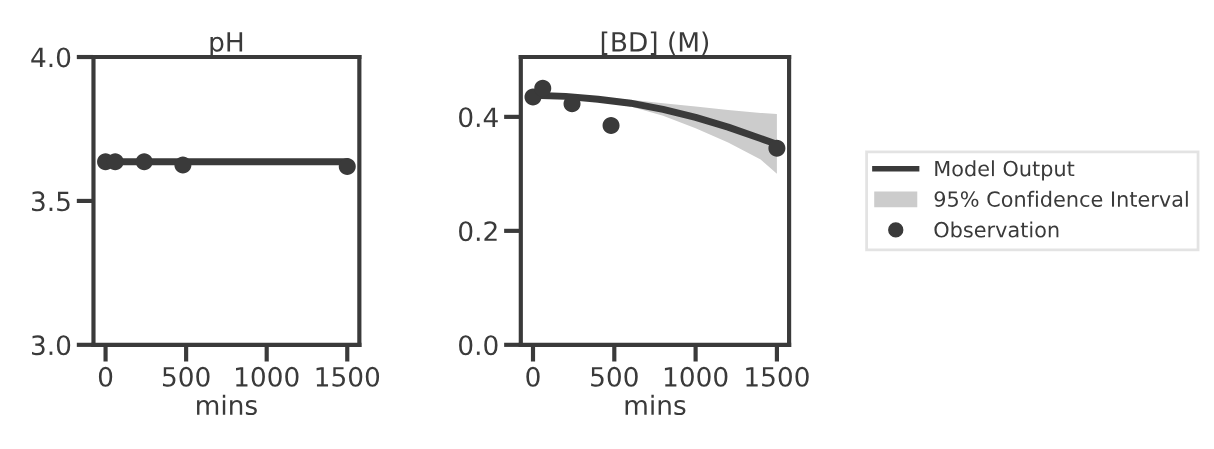  I want to click on chart-title: pH, so click(226, 44).